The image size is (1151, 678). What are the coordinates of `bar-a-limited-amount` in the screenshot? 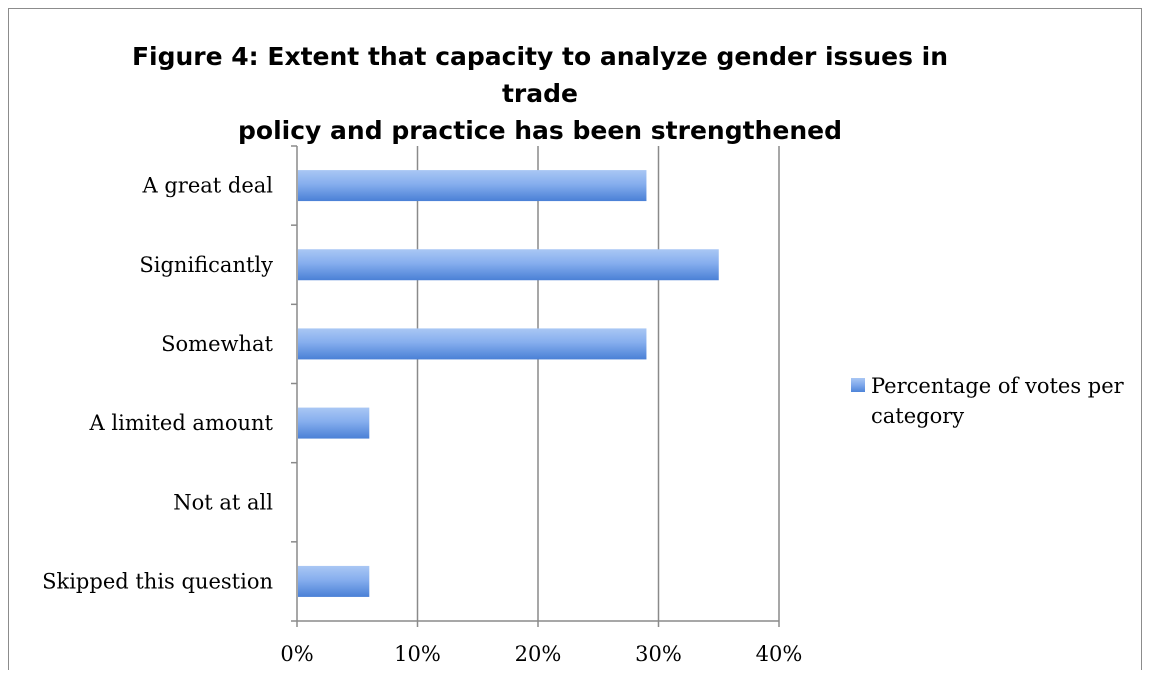 It's located at (334, 423).